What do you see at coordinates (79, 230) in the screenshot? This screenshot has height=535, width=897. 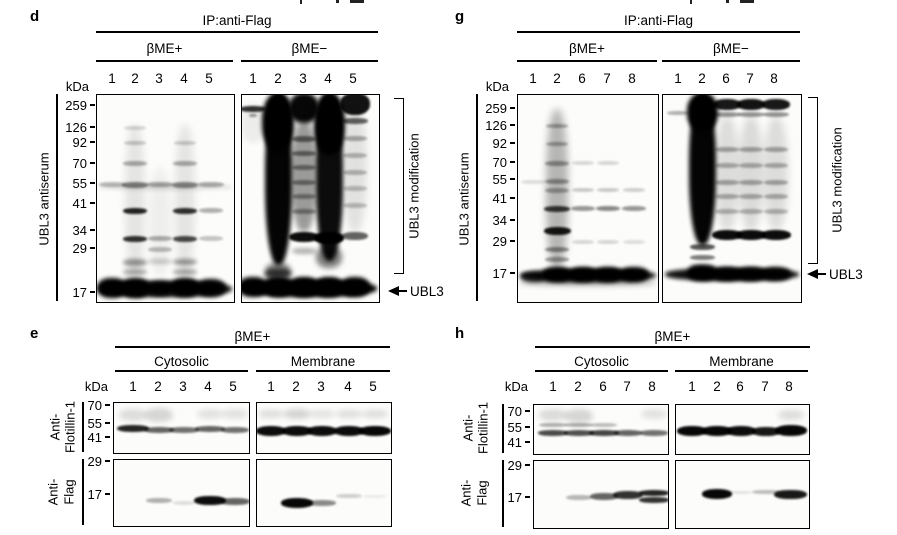 I see `kda-value: 34` at bounding box center [79, 230].